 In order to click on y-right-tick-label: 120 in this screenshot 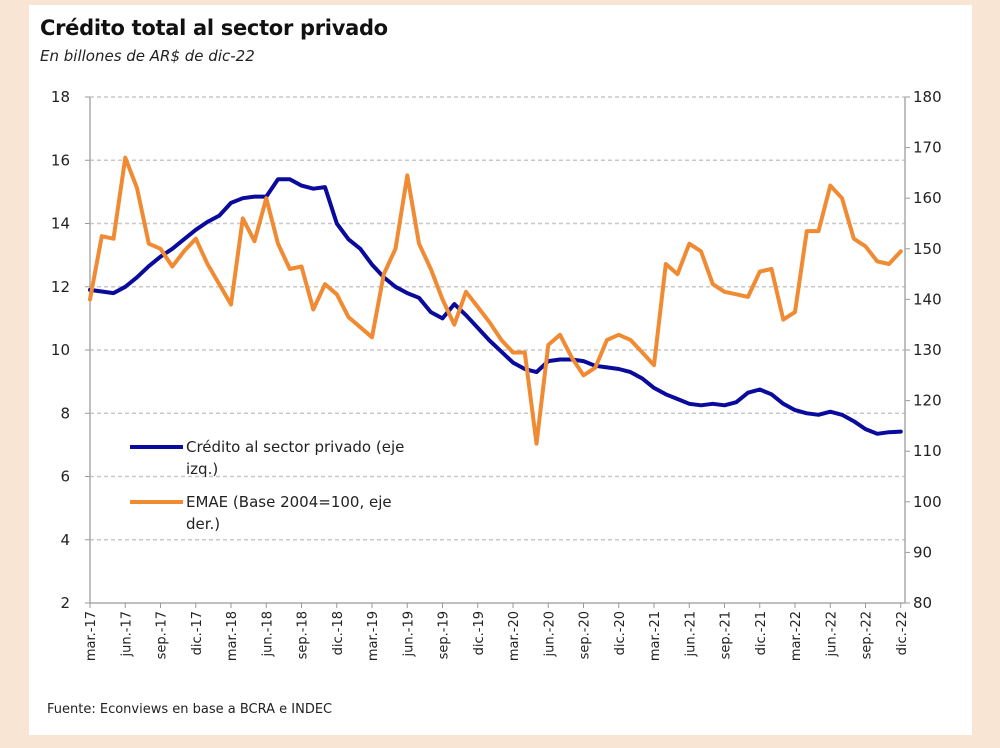, I will do `click(927, 401)`.